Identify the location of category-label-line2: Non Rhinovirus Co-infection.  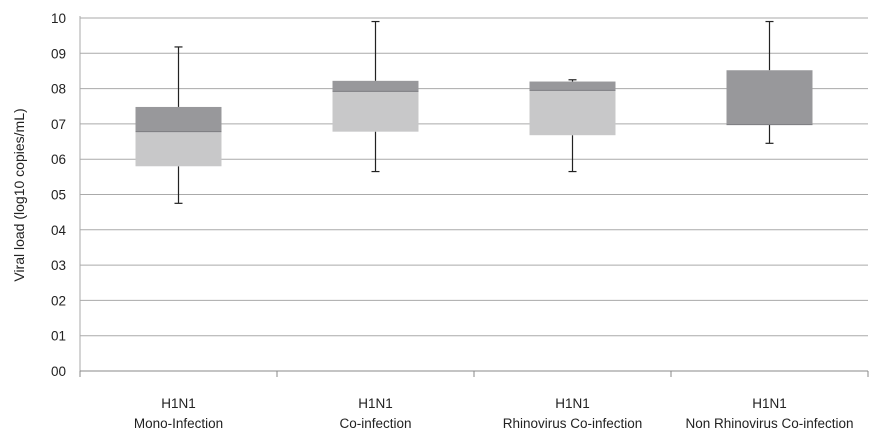
(769, 423).